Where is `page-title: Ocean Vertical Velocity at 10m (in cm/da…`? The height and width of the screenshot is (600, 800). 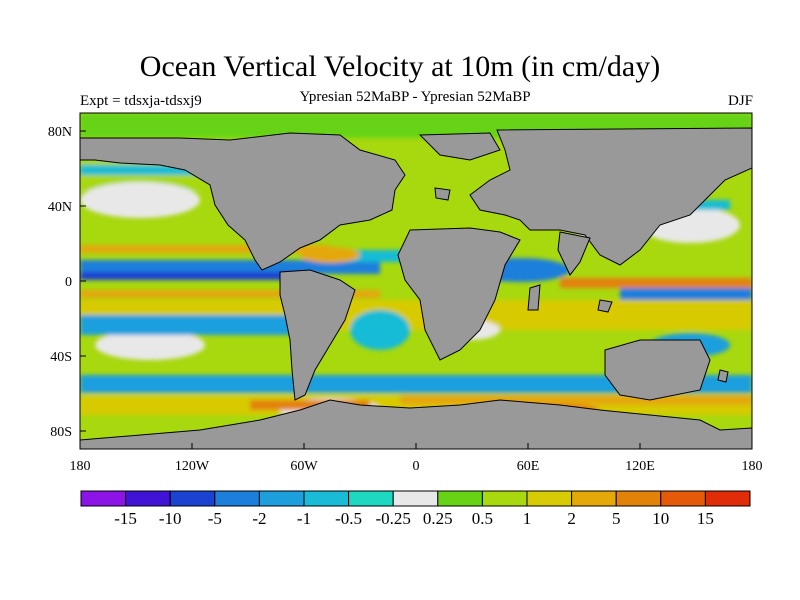
page-title: Ocean Vertical Velocity at 10m (in cm/da… is located at coordinates (400, 66).